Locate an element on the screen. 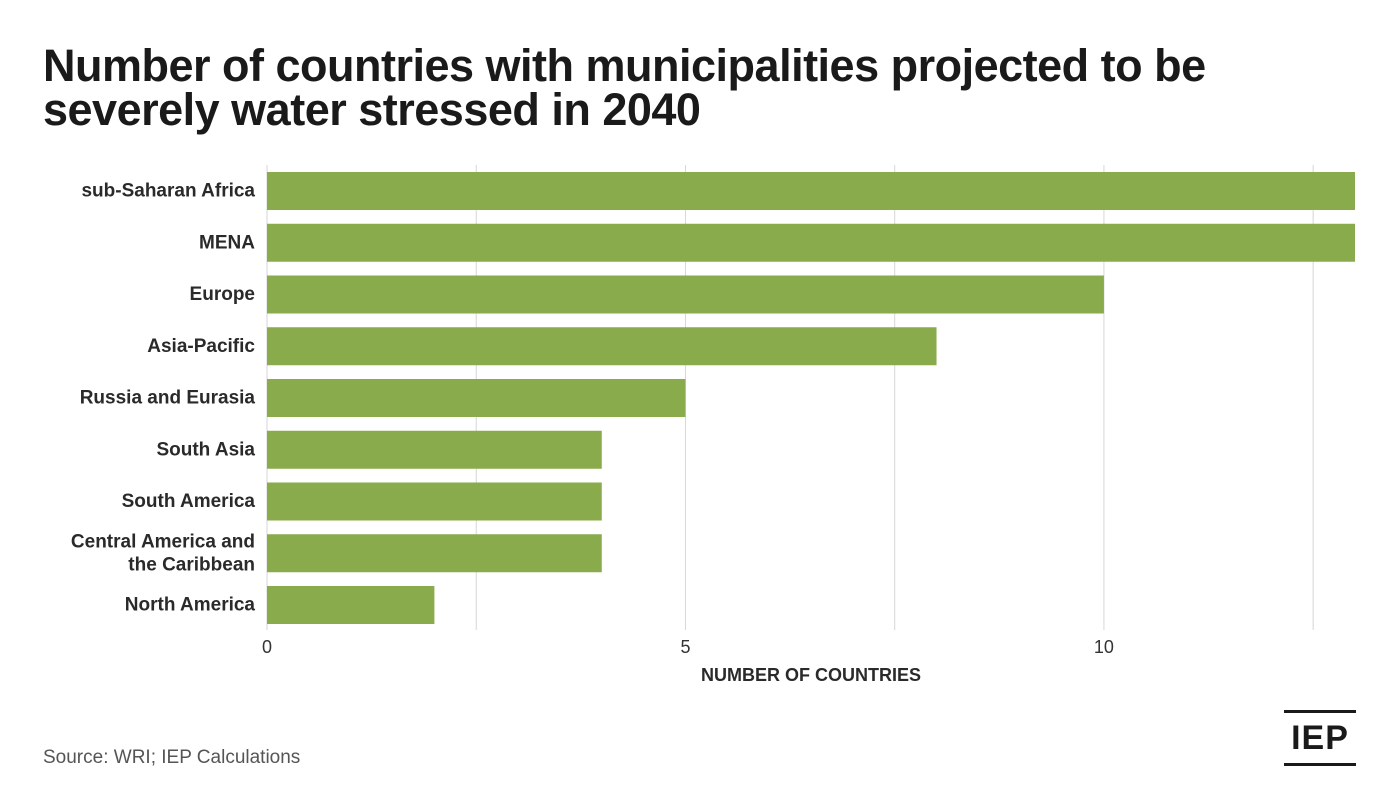  category-label-1: MENA is located at coordinates (227, 242).